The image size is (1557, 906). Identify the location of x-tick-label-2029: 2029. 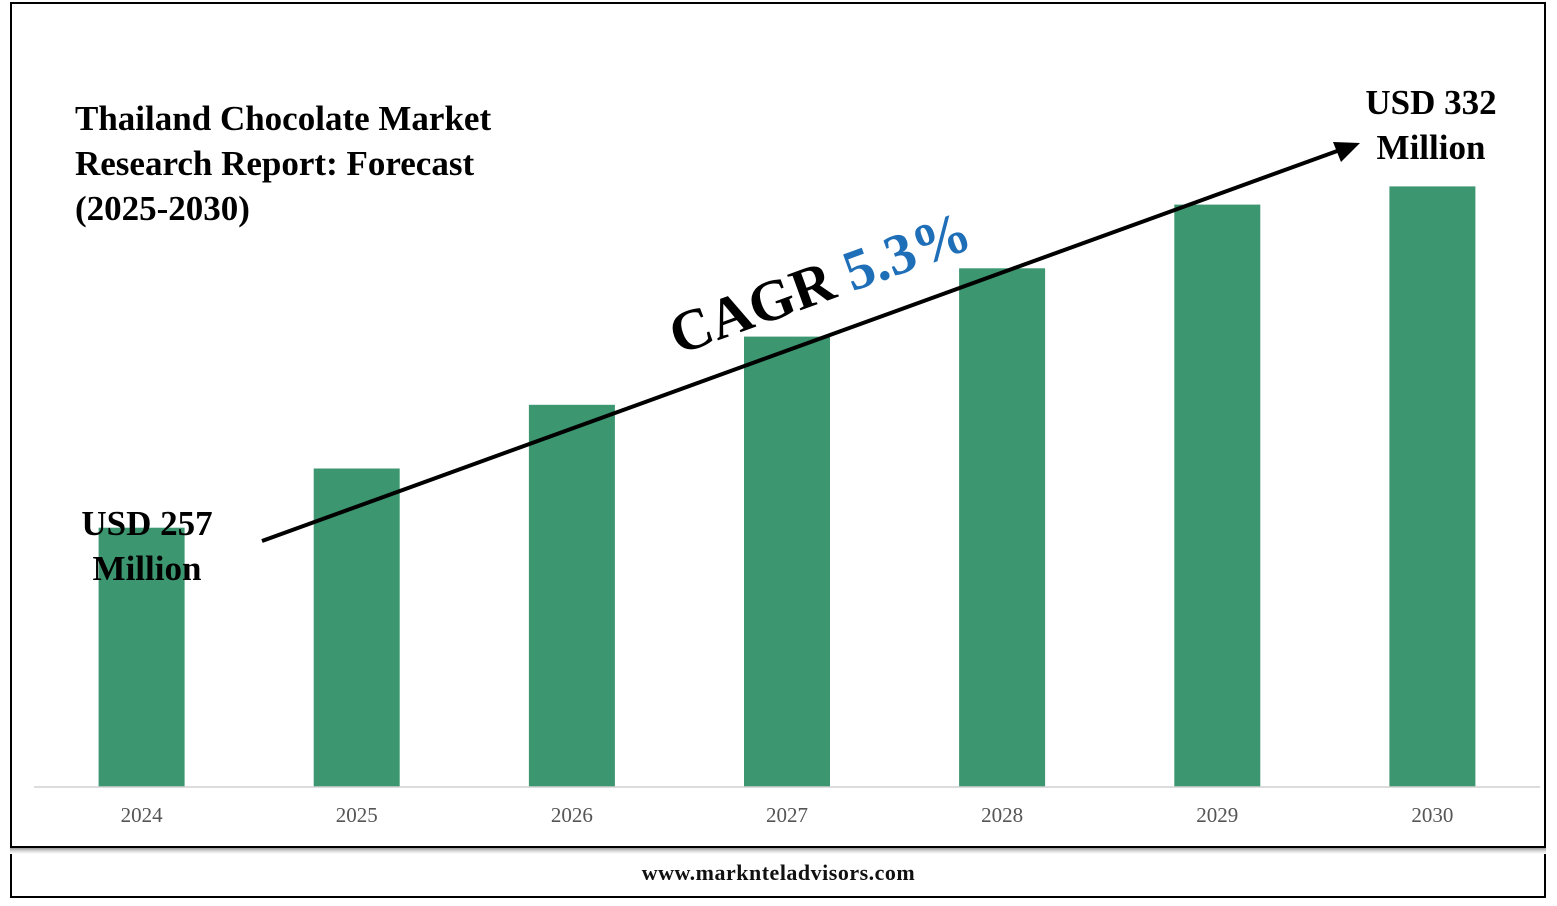
(1217, 815).